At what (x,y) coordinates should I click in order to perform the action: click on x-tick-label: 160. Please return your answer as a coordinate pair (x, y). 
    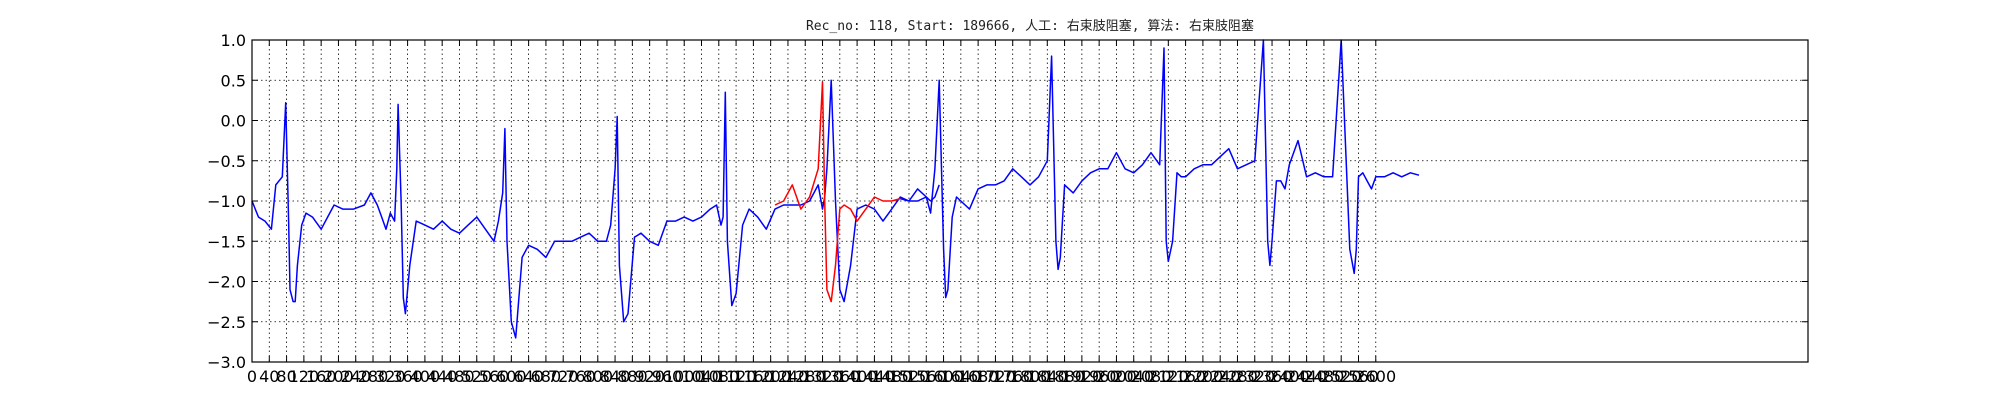
    Looking at the image, I should click on (321, 376).